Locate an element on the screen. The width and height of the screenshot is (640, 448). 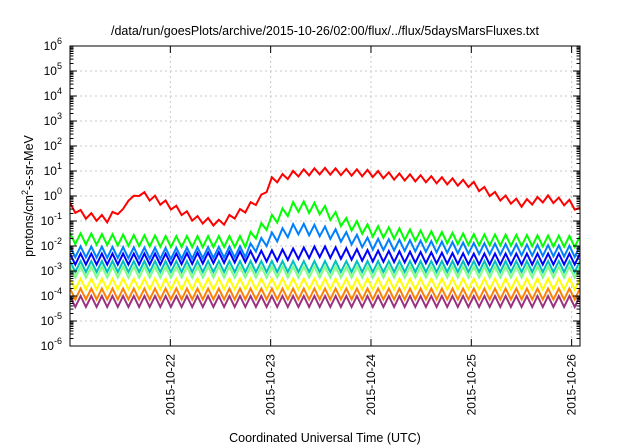
x-tick-label: 2015-10-25 is located at coordinates (471, 385).